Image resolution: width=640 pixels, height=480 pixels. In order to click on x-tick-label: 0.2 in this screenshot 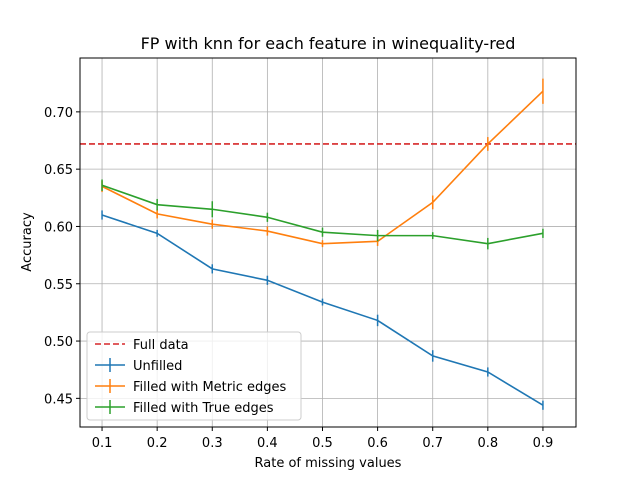, I will do `click(157, 443)`.